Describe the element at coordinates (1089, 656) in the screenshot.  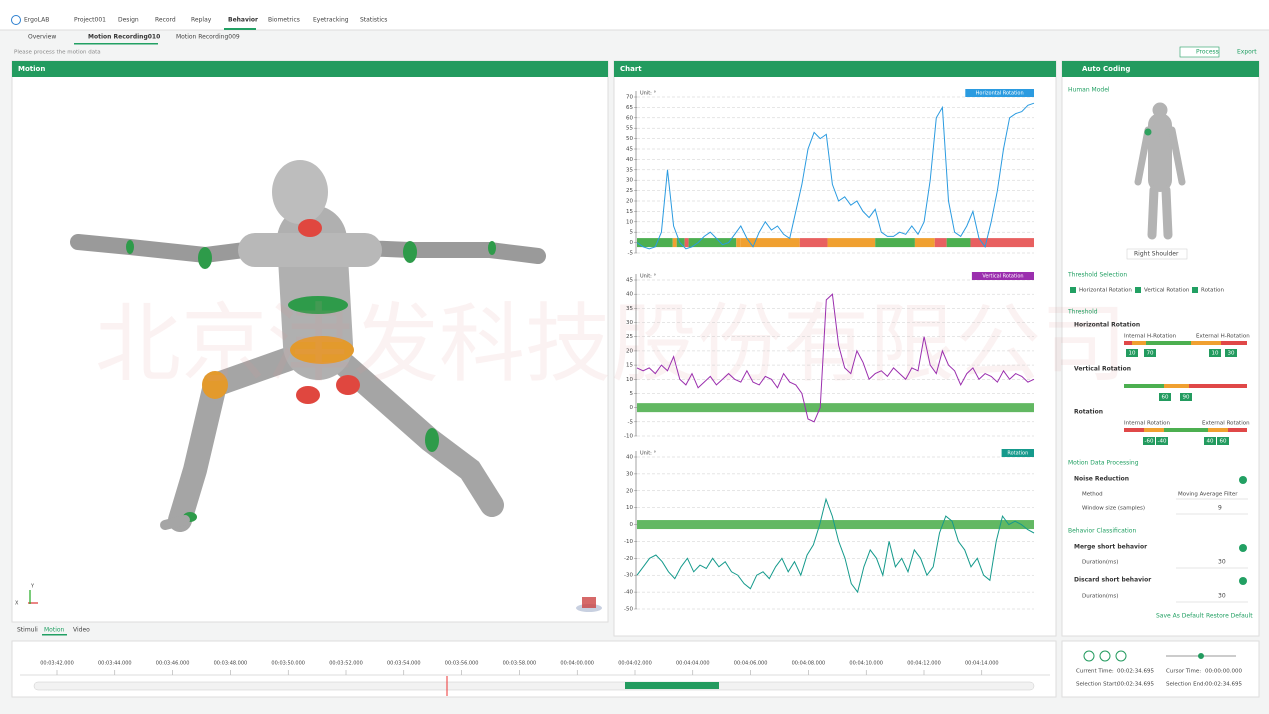
I see `prev-button` at that location.